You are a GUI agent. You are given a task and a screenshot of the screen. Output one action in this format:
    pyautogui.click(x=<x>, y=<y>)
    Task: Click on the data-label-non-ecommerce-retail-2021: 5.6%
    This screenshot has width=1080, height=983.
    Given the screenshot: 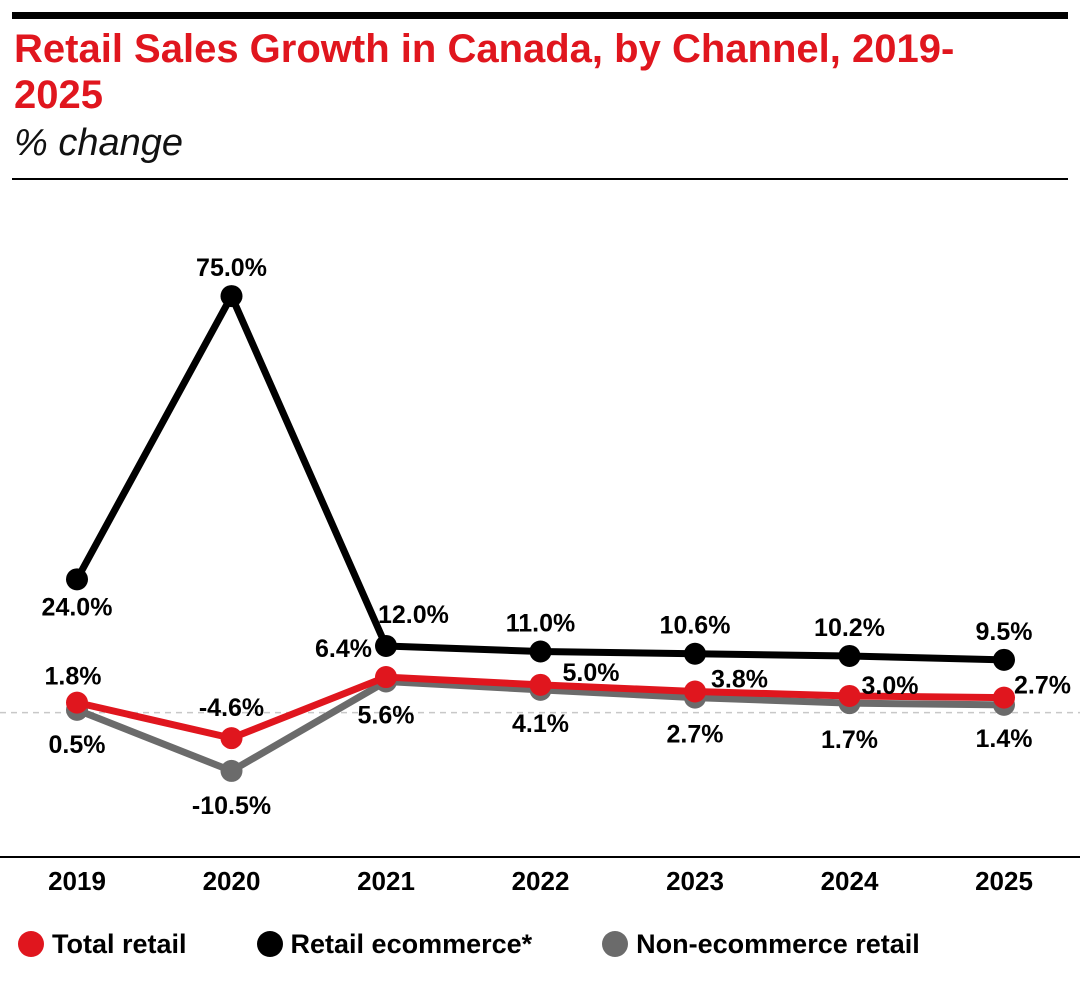 What is the action you would take?
    pyautogui.click(x=386, y=716)
    